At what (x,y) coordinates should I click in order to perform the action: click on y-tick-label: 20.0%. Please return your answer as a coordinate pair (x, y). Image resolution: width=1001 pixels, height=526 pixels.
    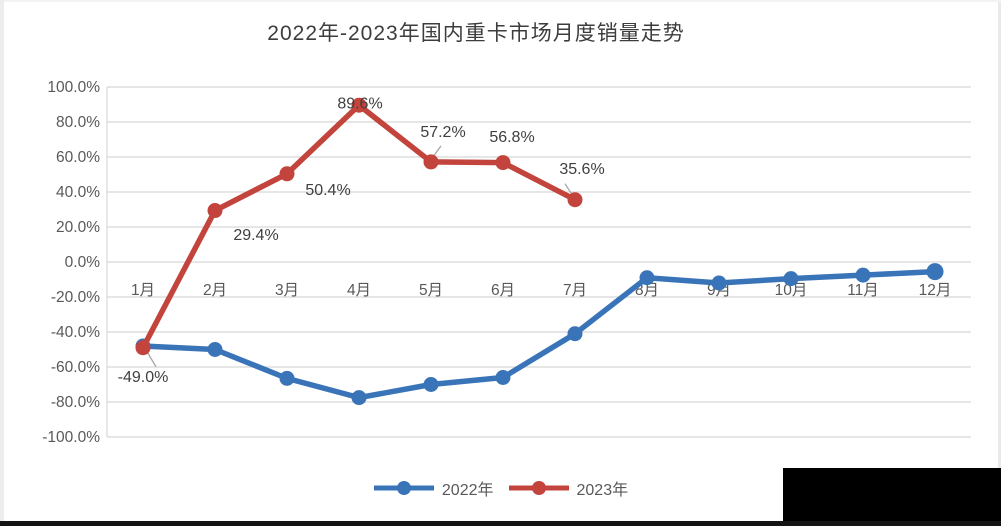
    Looking at the image, I should click on (78, 227).